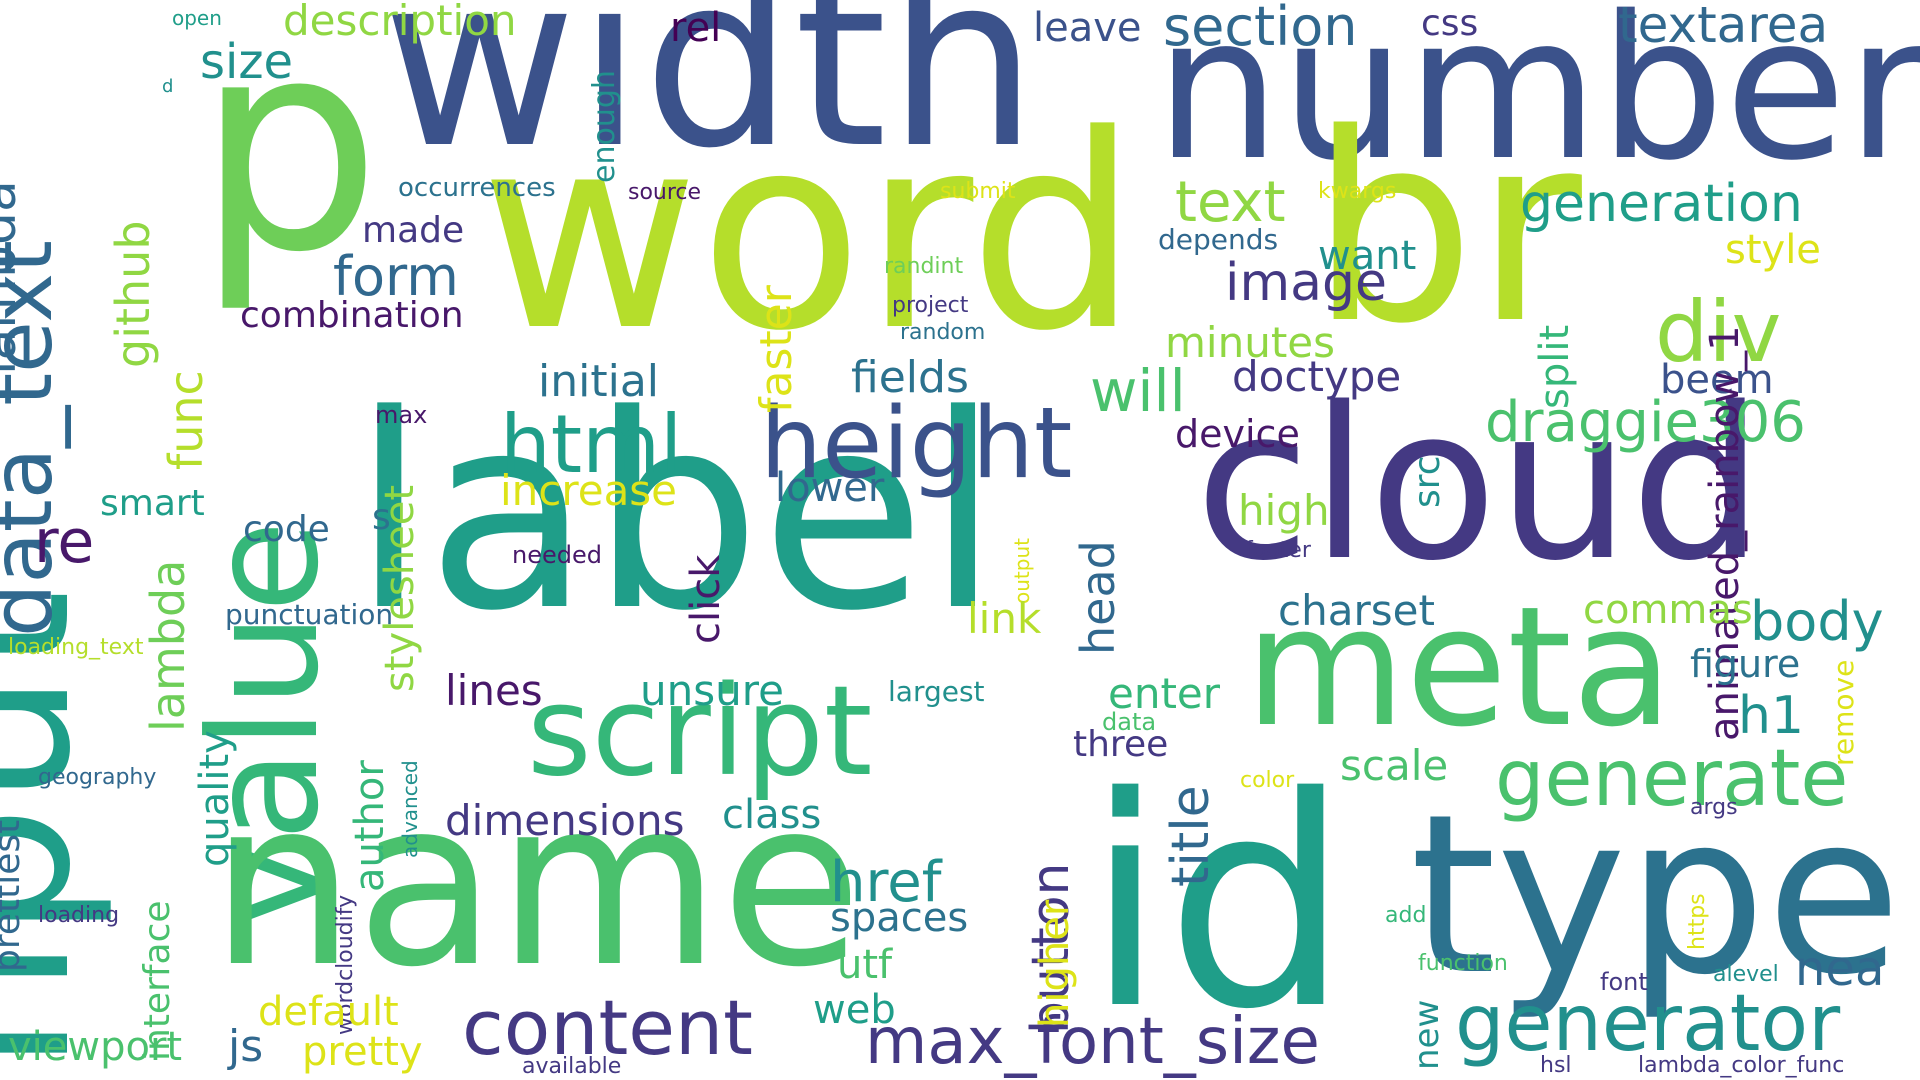 Image resolution: width=1920 pixels, height=1080 pixels. What do you see at coordinates (1746, 974) in the screenshot?
I see `word-alevel: alevel` at bounding box center [1746, 974].